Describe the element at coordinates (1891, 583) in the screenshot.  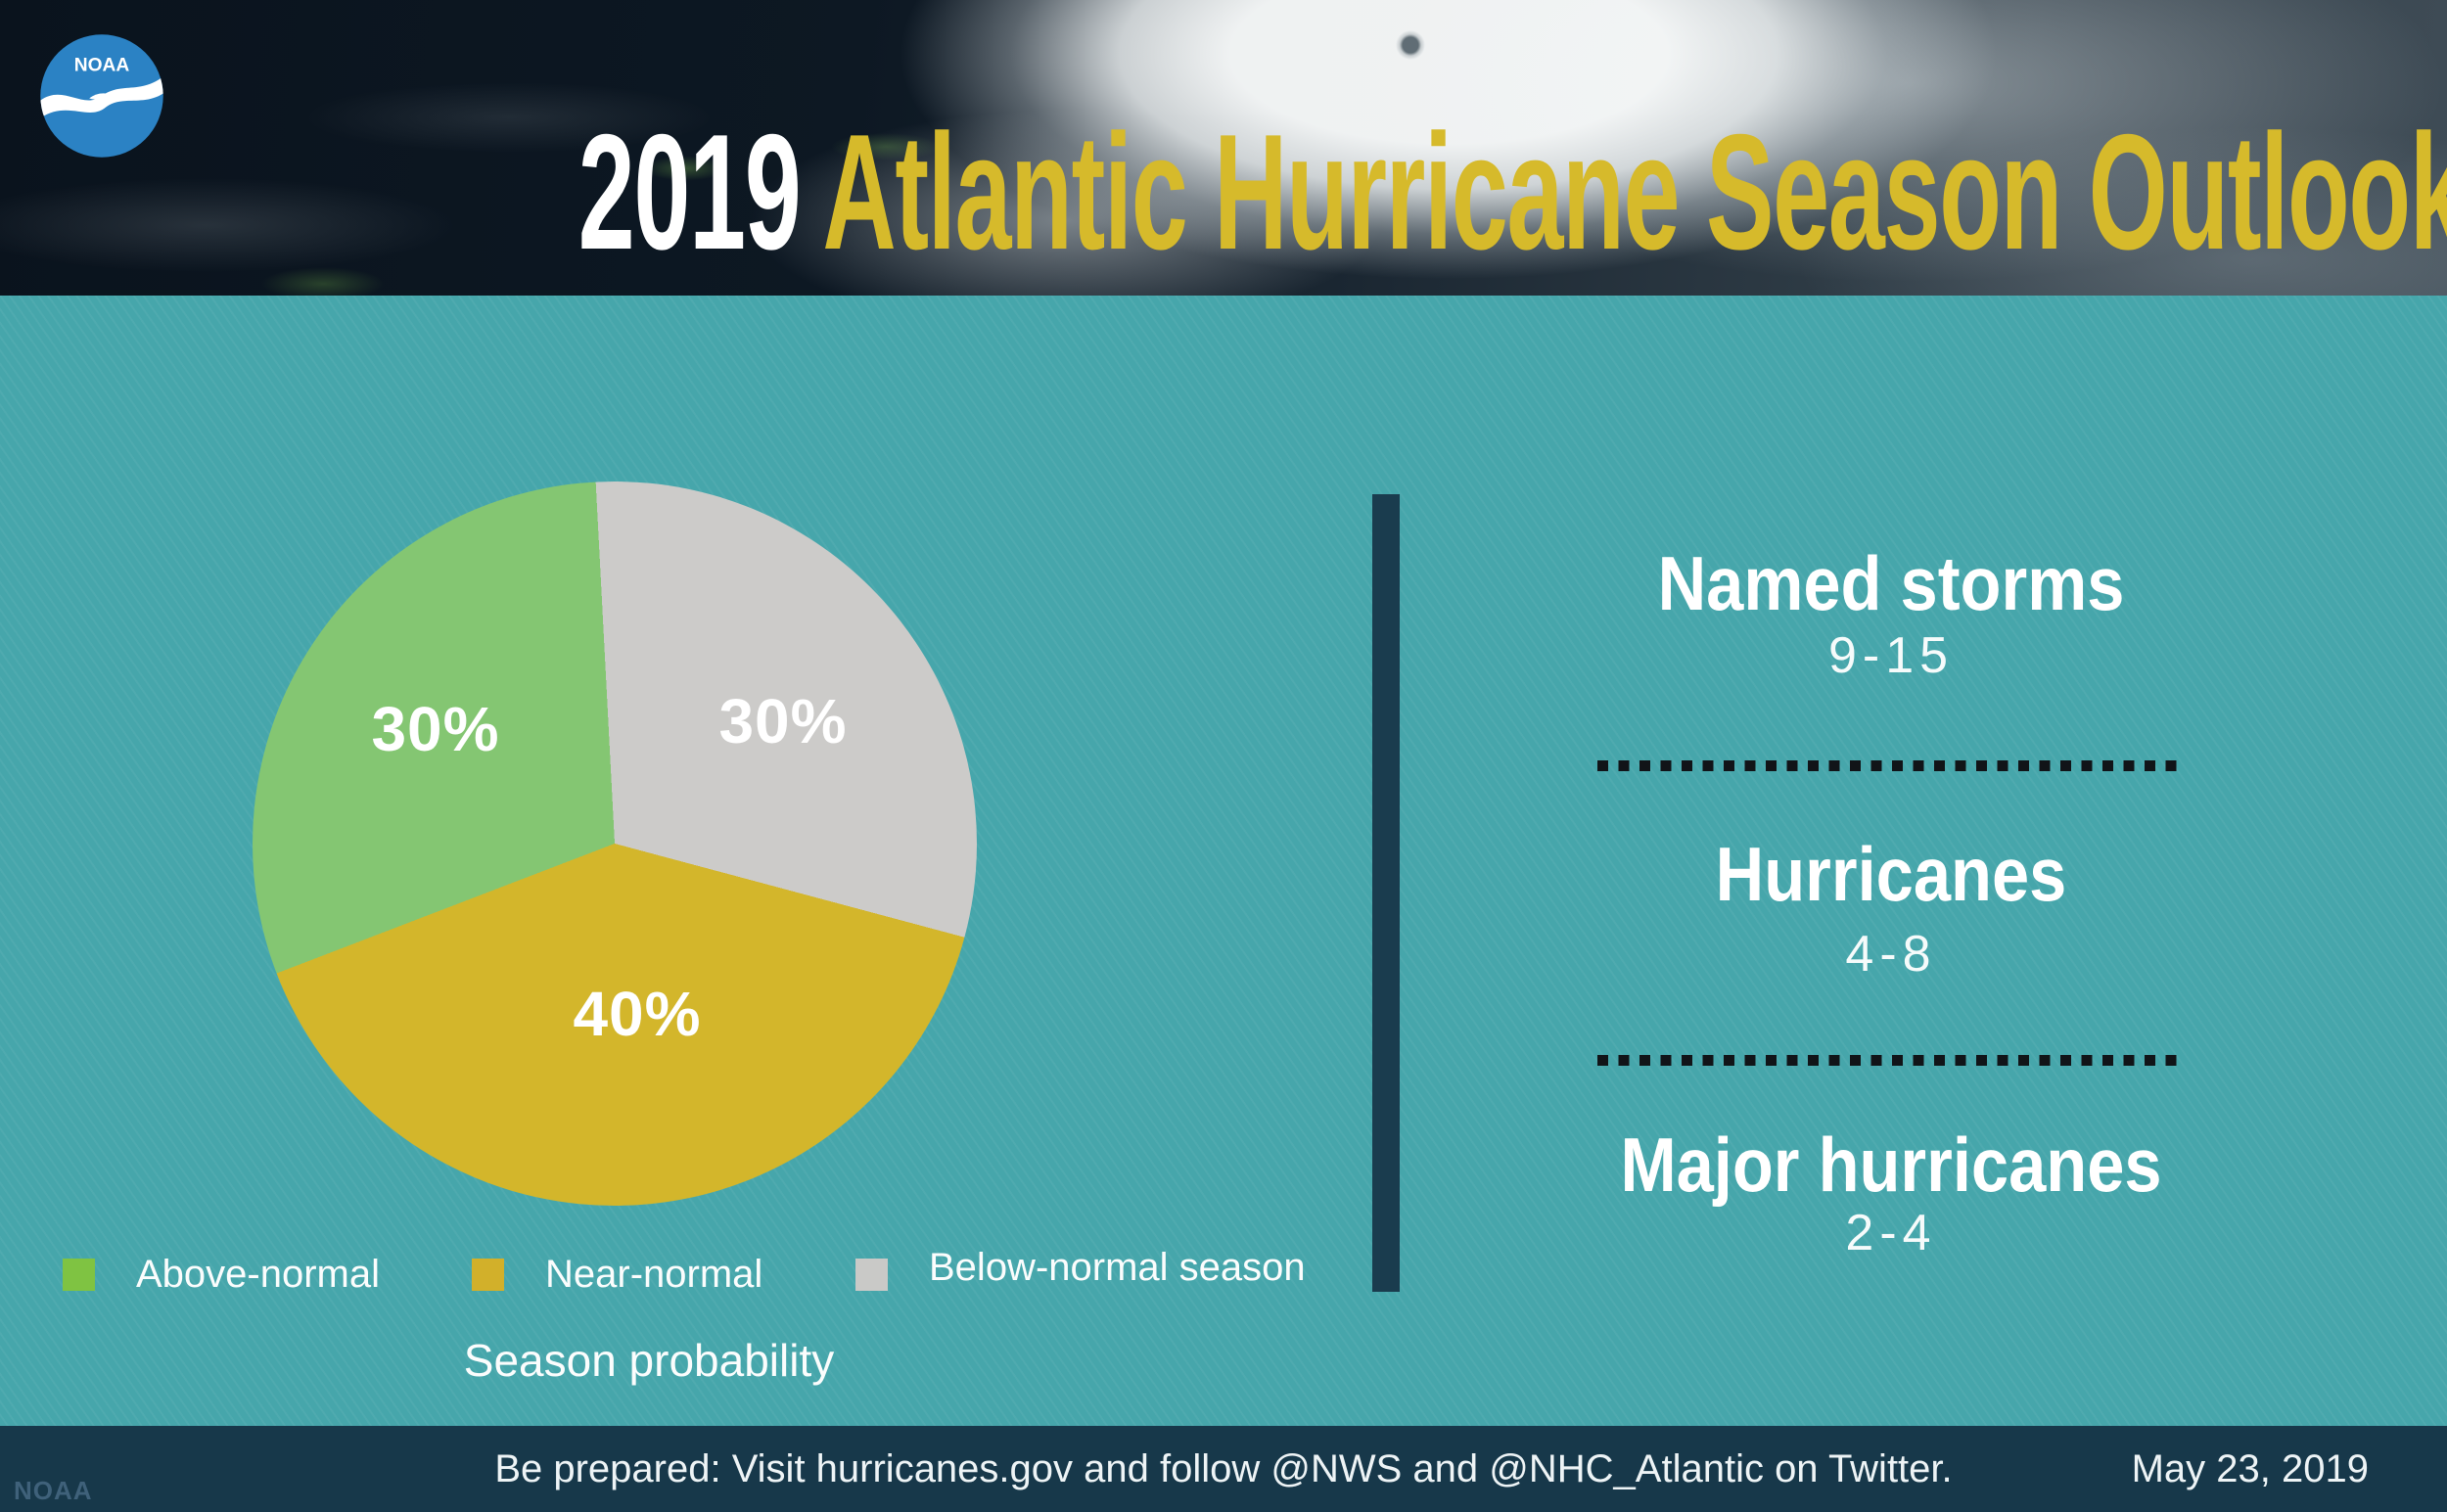
I see `stat-named-storms-label: Named storms` at that location.